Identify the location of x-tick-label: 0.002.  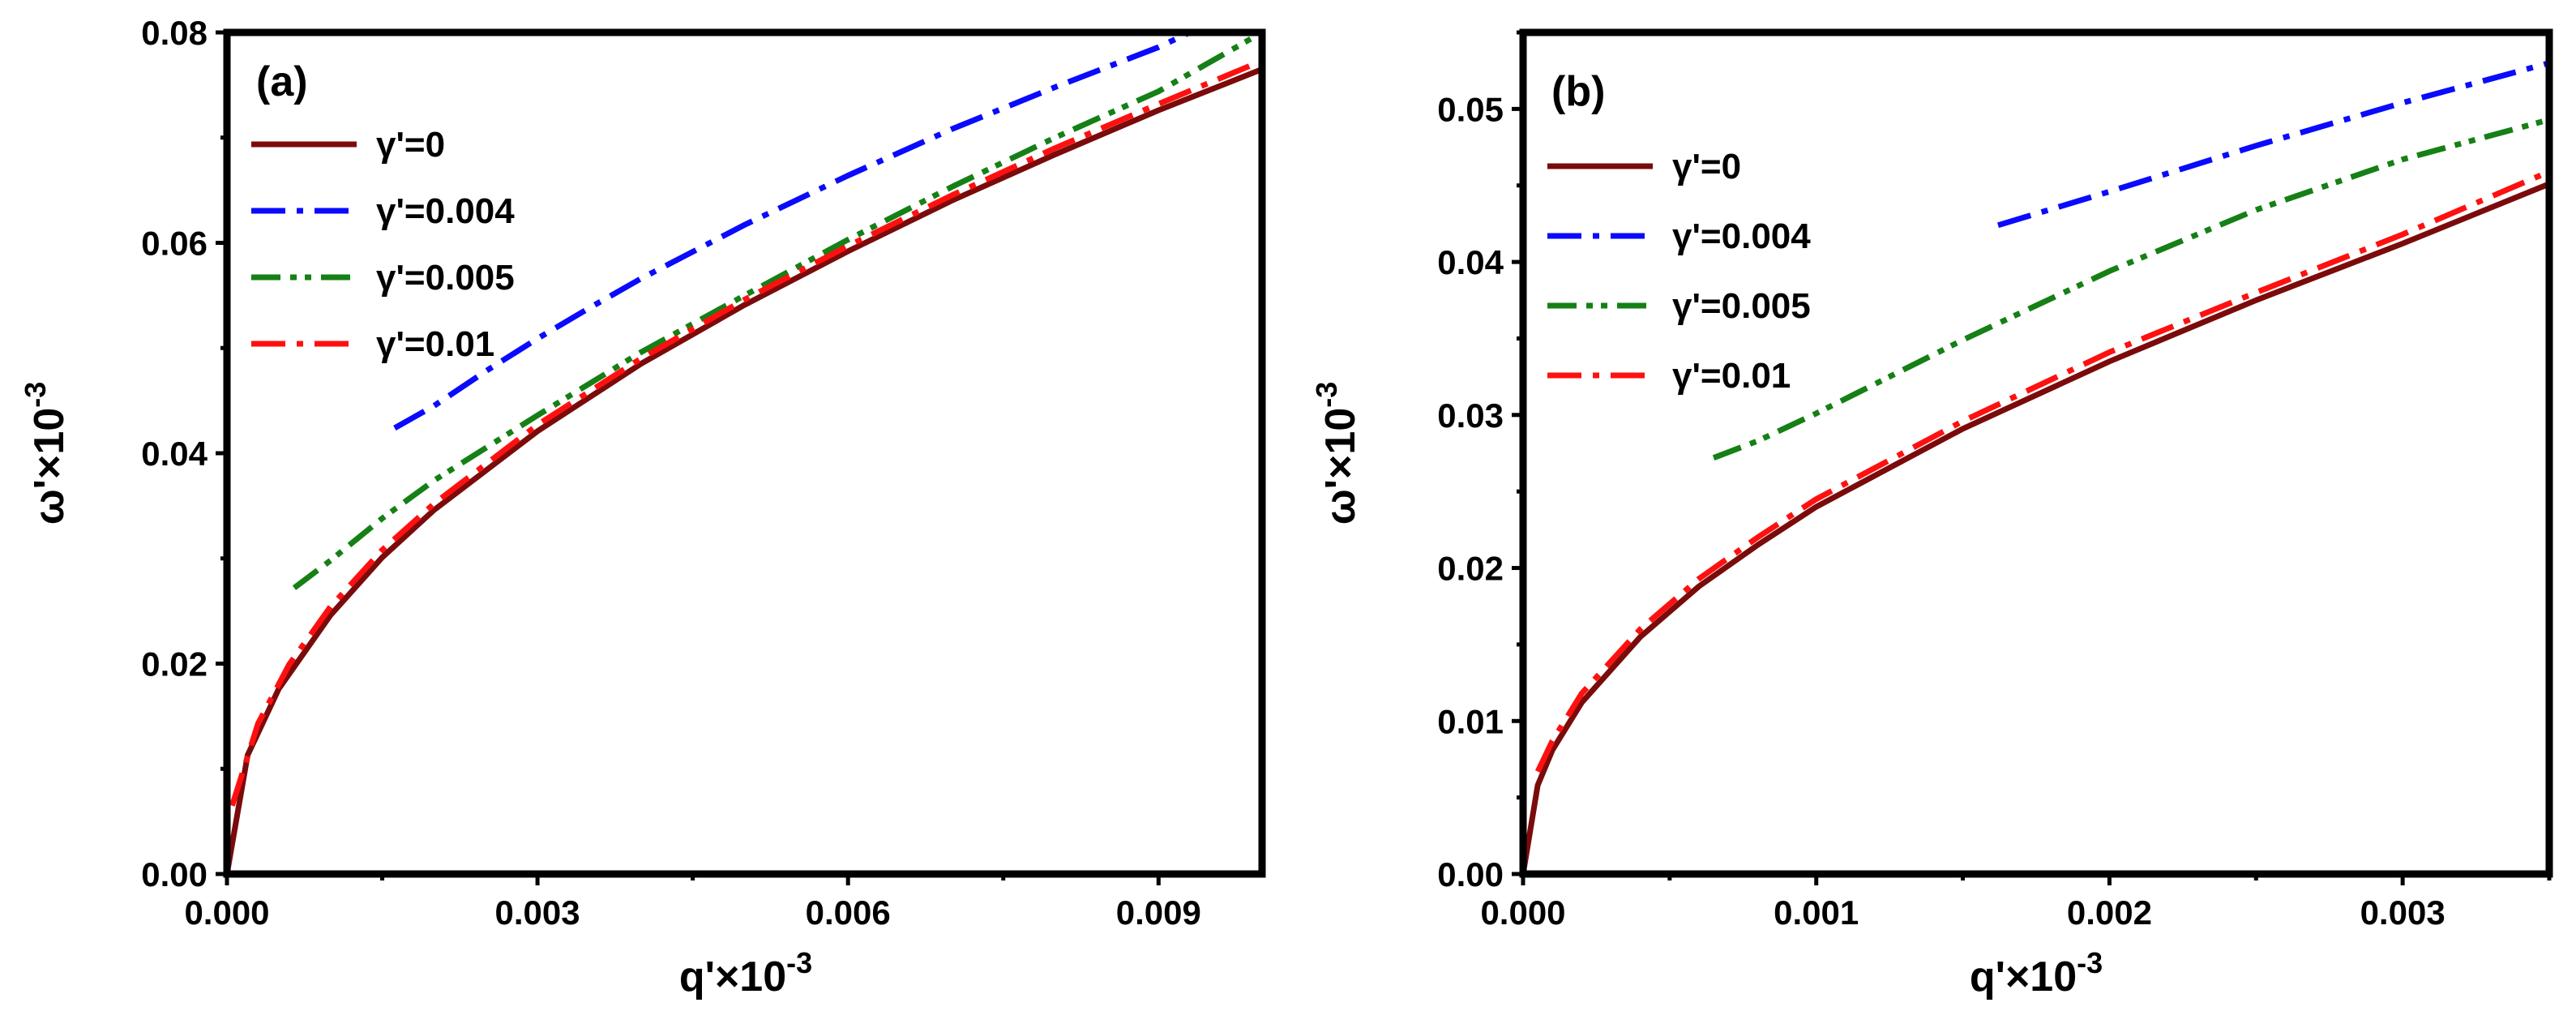
(2109, 912).